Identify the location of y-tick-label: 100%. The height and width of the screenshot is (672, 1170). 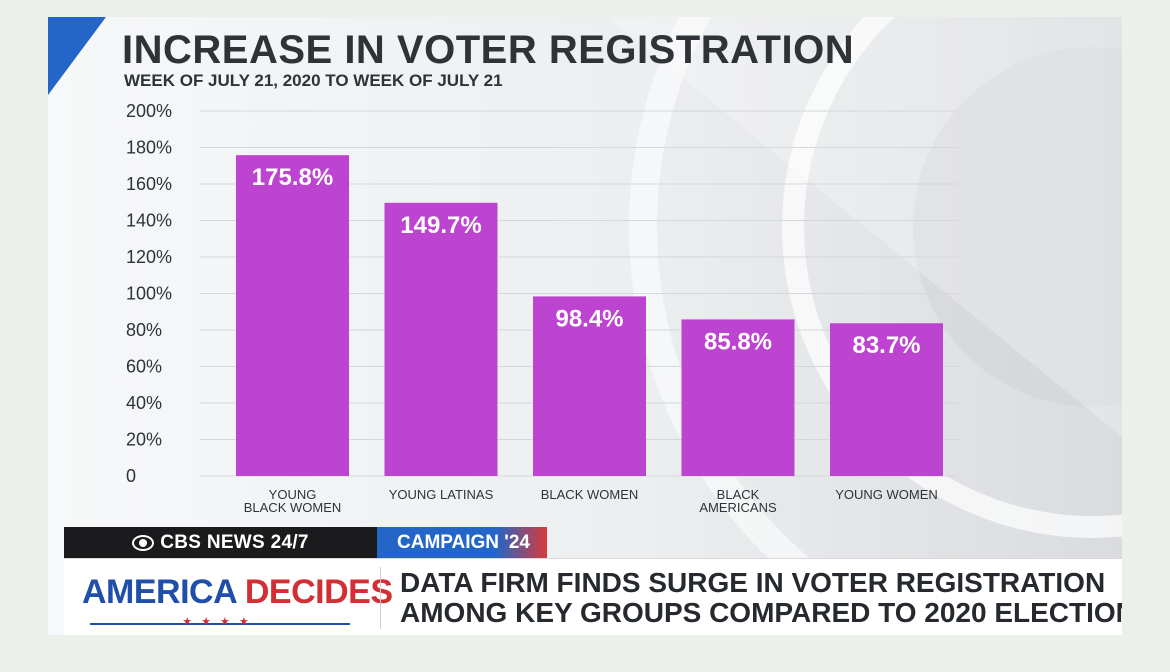
(149, 294).